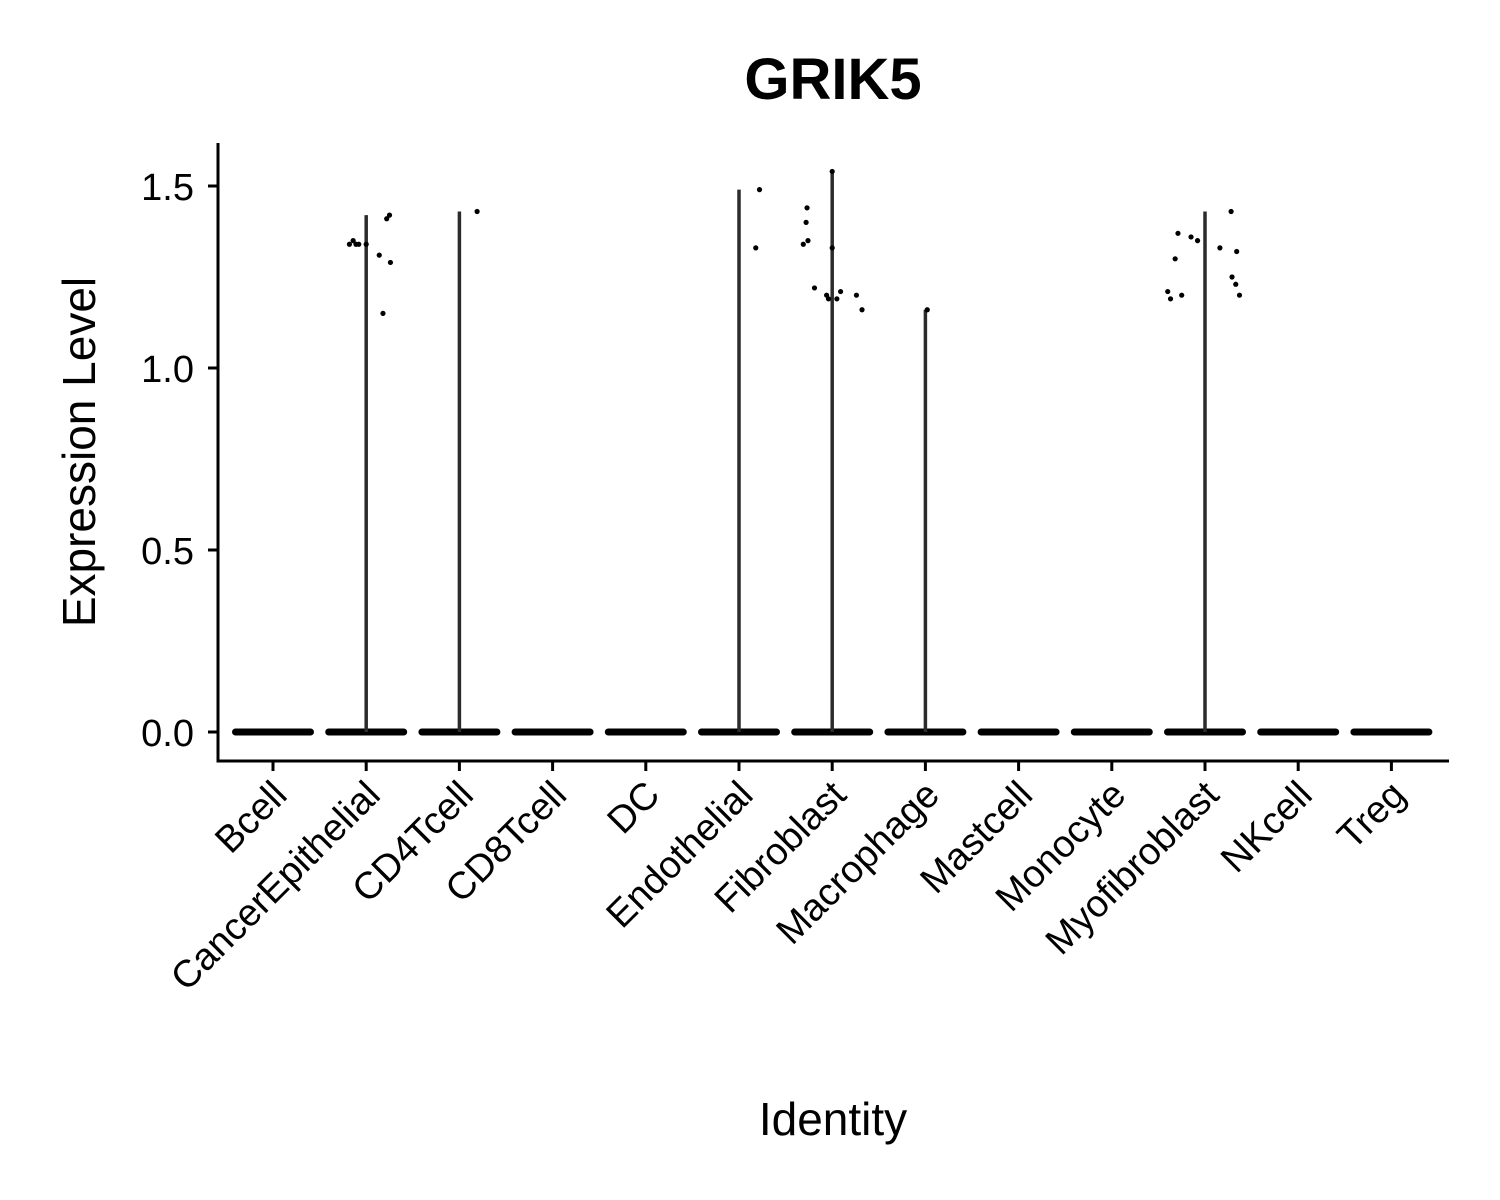 The width and height of the screenshot is (1500, 1200). I want to click on violin-base-cd8tcell, so click(552, 732).